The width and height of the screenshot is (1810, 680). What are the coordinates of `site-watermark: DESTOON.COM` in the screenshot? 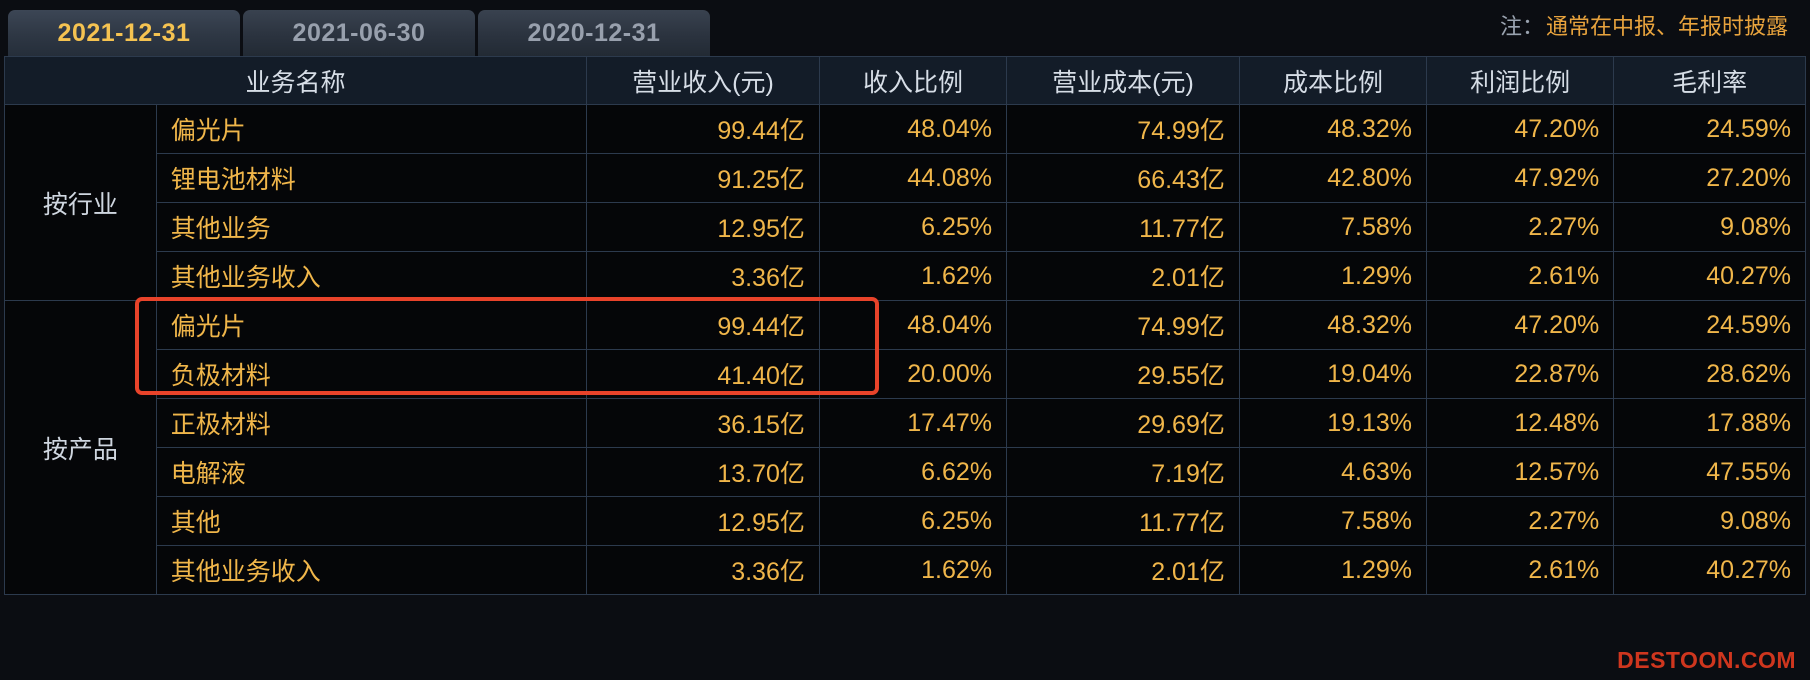 It's located at (1706, 660).